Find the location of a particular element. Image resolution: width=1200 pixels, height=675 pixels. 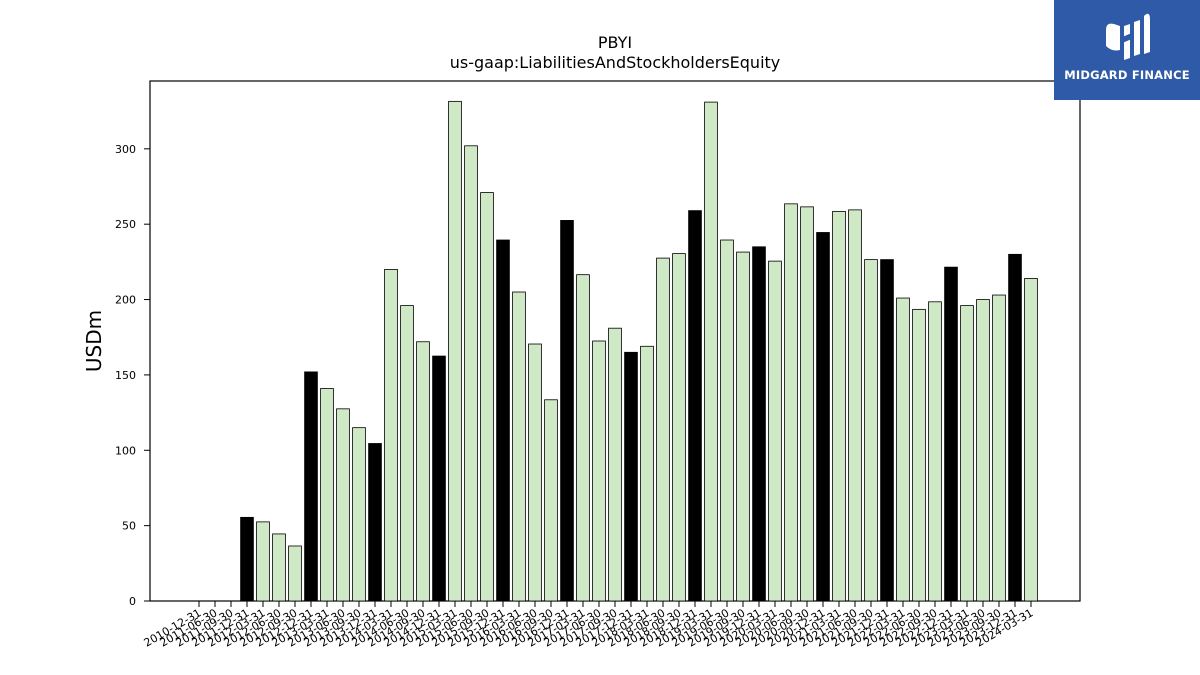

logo-text: MIDGARD FINANCE is located at coordinates (1127, 75).